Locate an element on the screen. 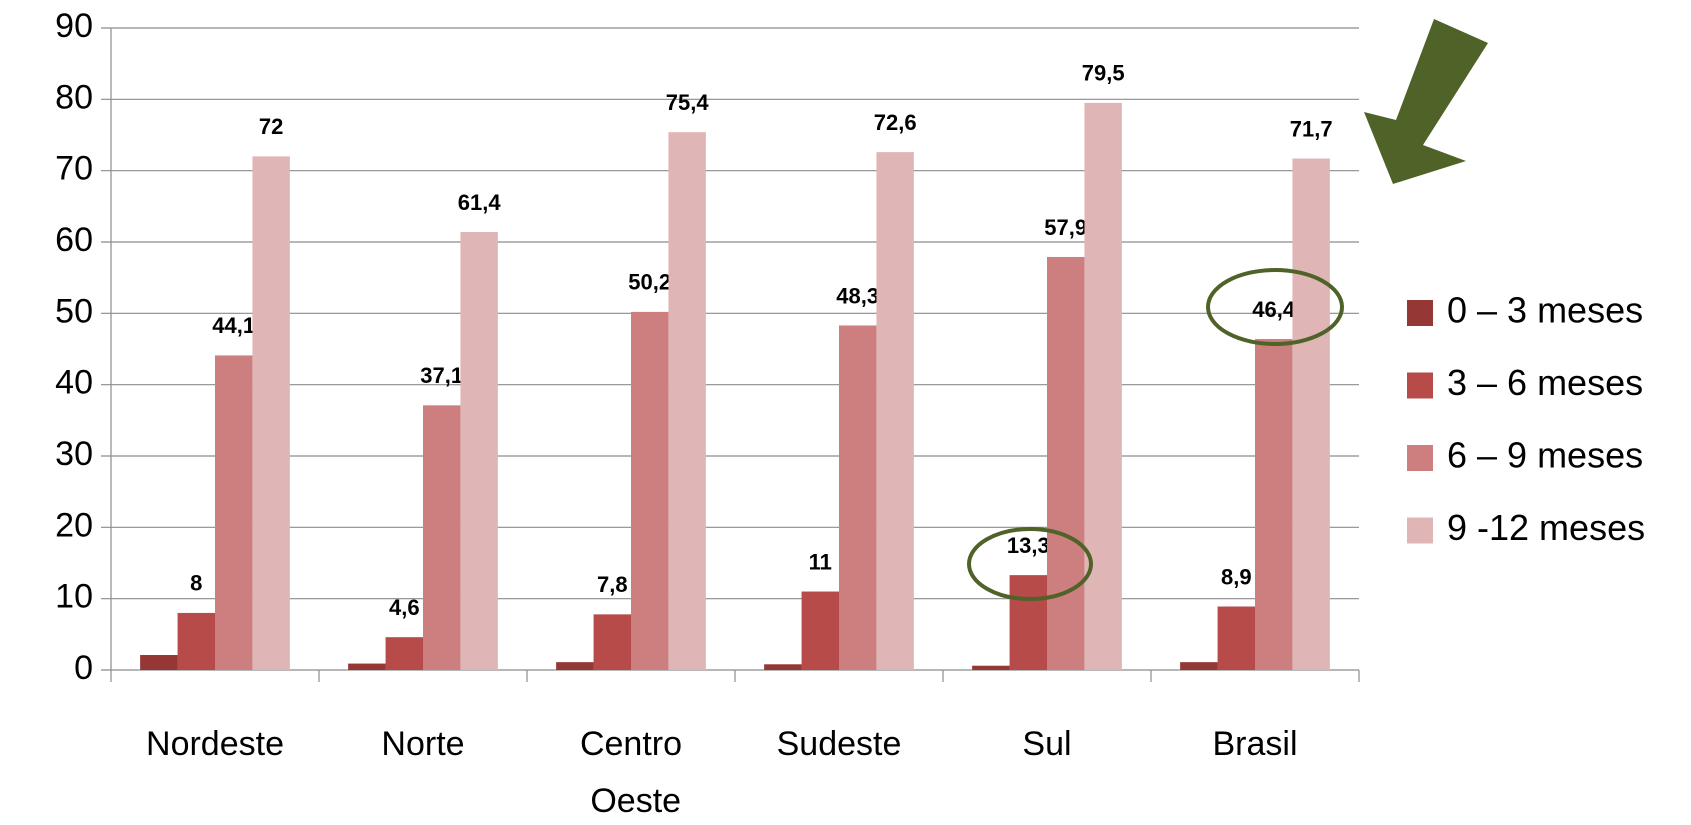 This screenshot has height=825, width=1691. legend-label: 6 – 9 meses is located at coordinates (1545, 455).